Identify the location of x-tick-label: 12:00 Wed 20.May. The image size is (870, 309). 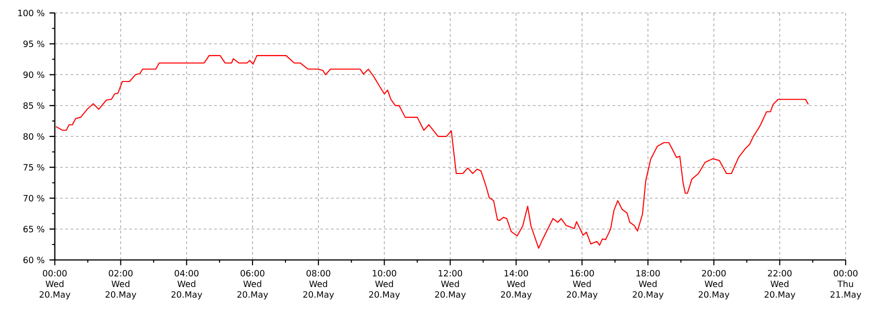
(450, 285).